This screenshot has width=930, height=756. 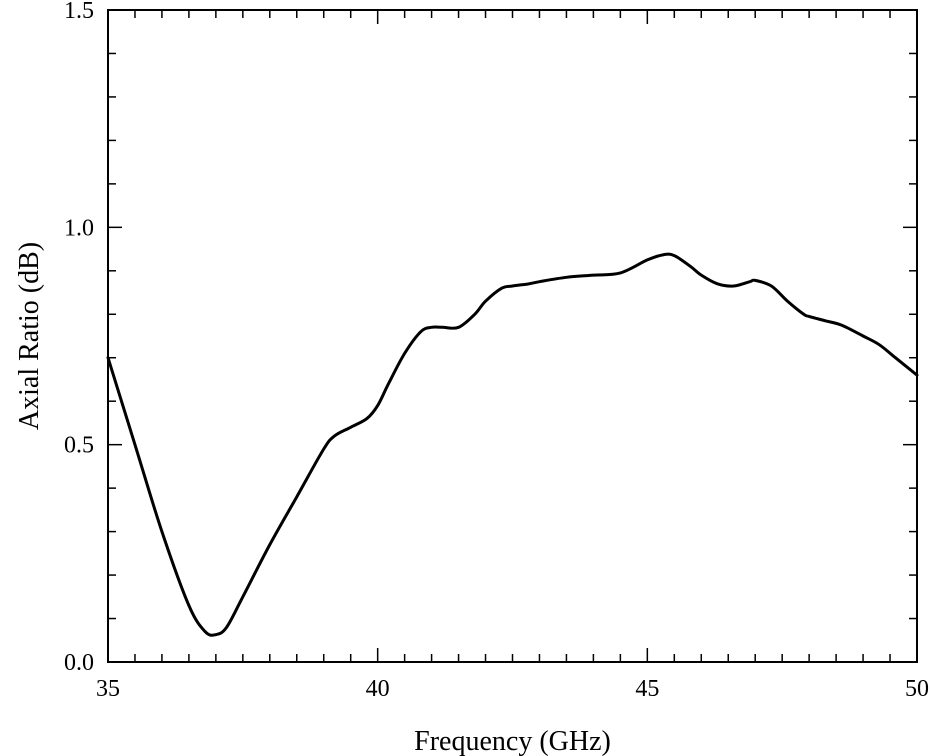 I want to click on y-tick-label: 1.0, so click(x=79, y=228).